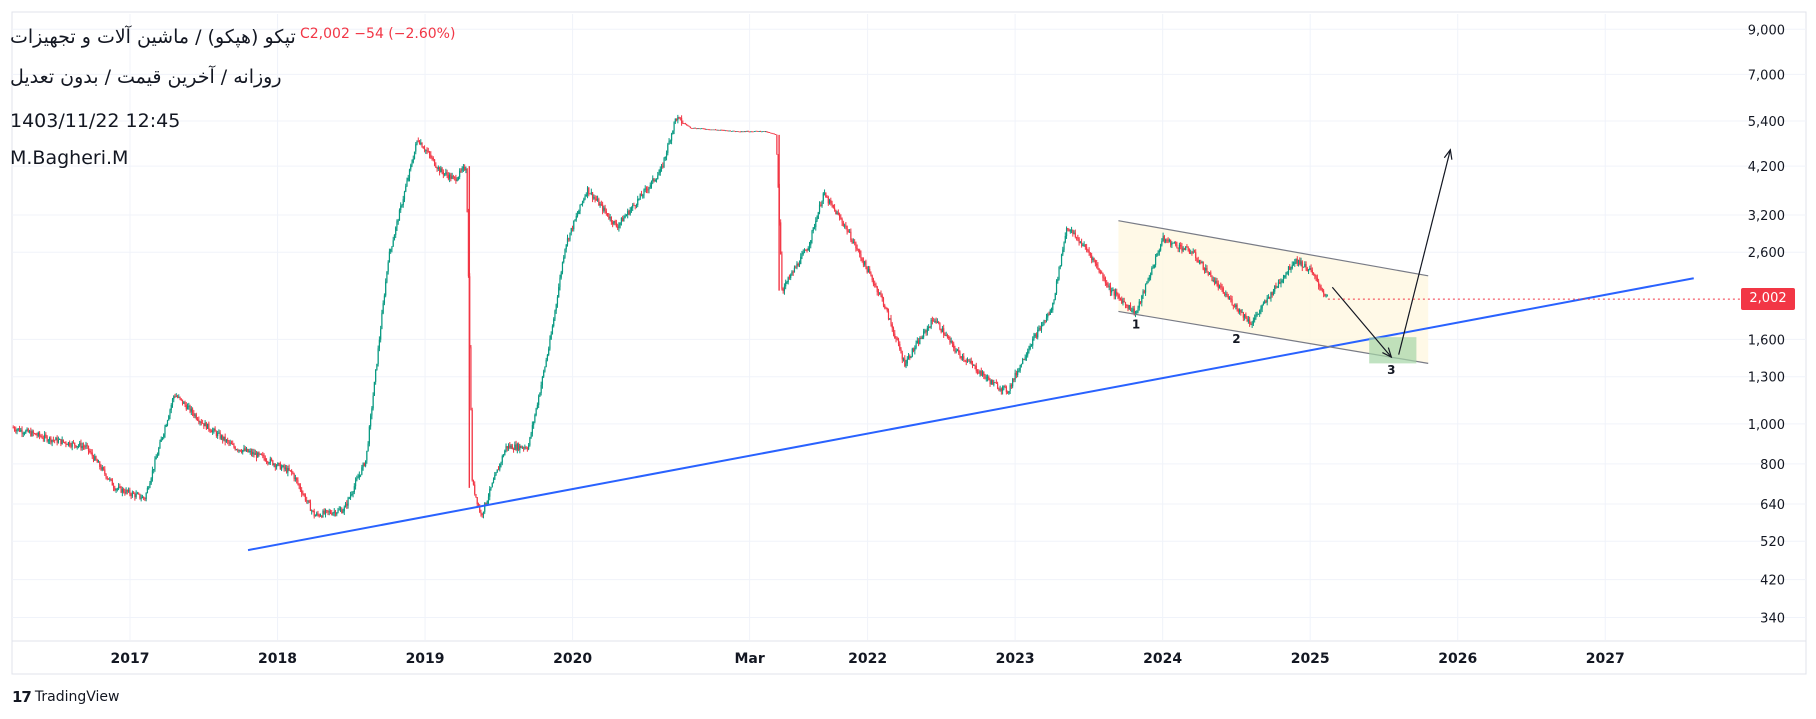 Image resolution: width=1816 pixels, height=719 pixels. Describe the element at coordinates (1361, 322) in the screenshot. I see `projection-arrow-down` at that location.